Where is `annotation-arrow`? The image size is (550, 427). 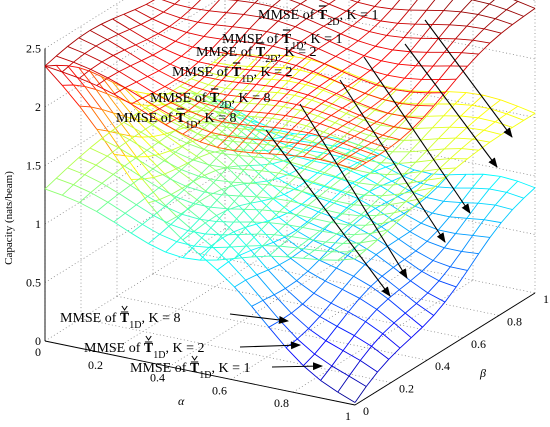
annotation-arrow is located at coordinates (392, 161).